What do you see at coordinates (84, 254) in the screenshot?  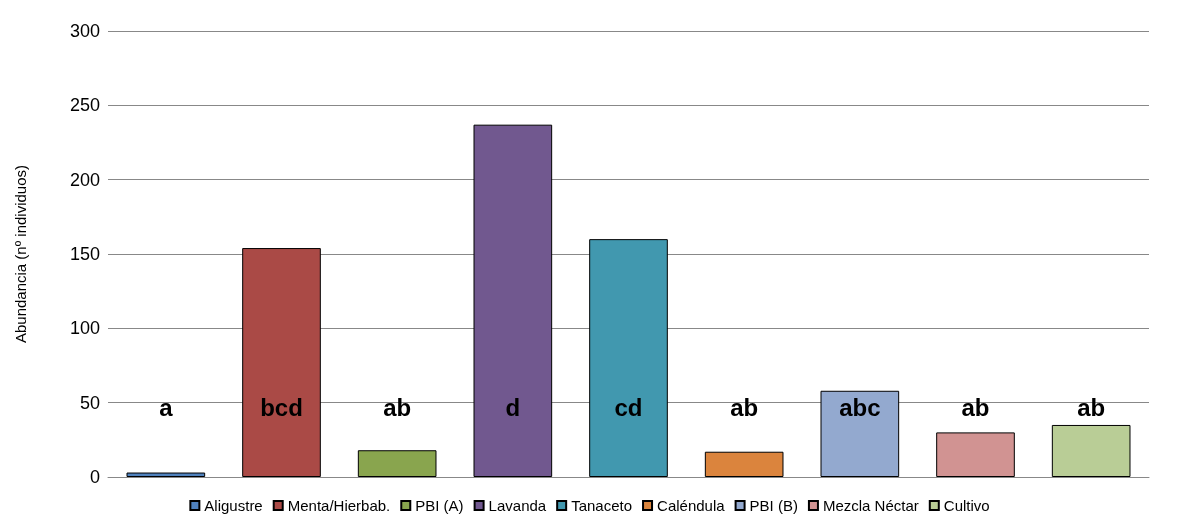 I see `y-tick-label: 150` at bounding box center [84, 254].